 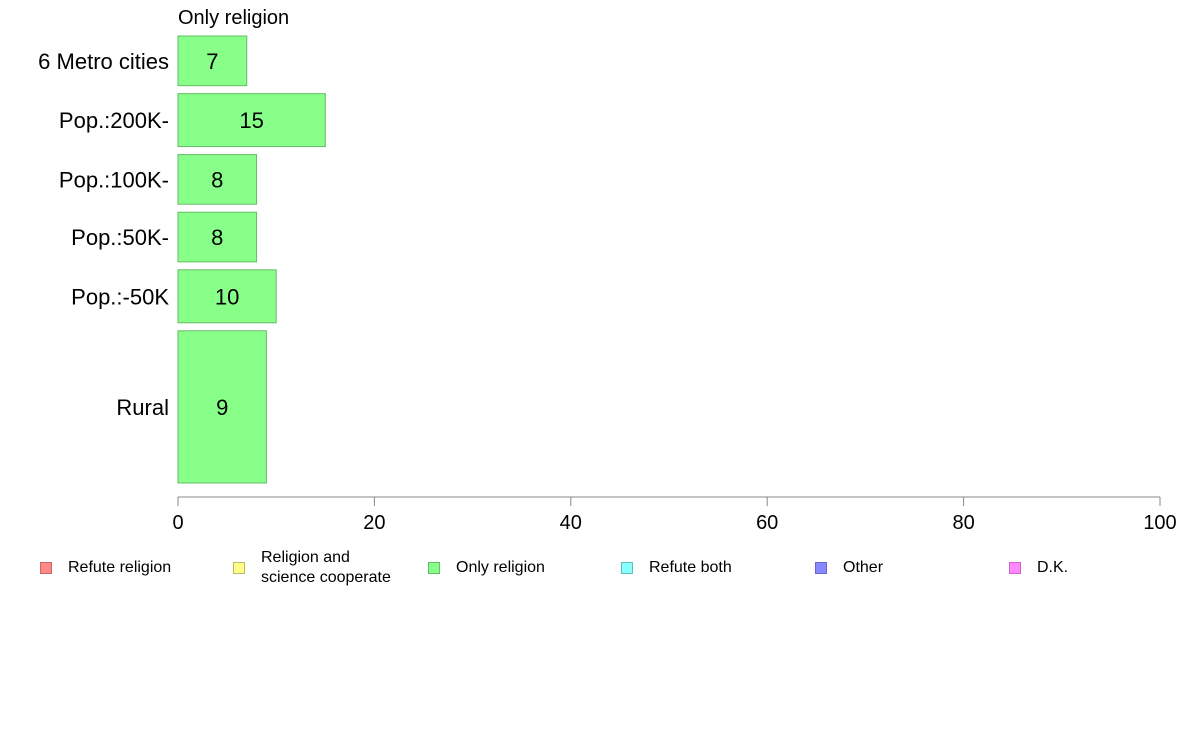 I want to click on x-tick-label: 0, so click(x=177, y=523).